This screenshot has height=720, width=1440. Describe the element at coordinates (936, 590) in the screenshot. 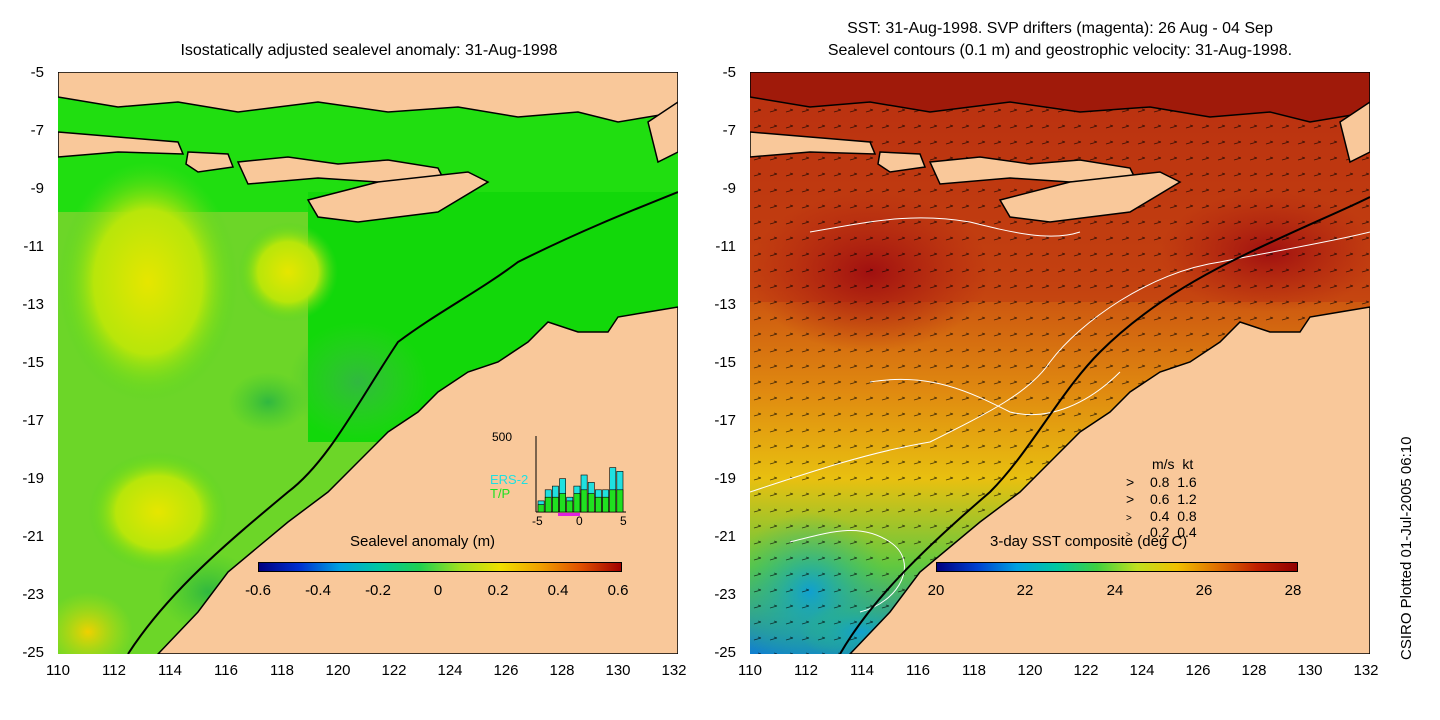

I see `colorbar-tick: 20` at that location.